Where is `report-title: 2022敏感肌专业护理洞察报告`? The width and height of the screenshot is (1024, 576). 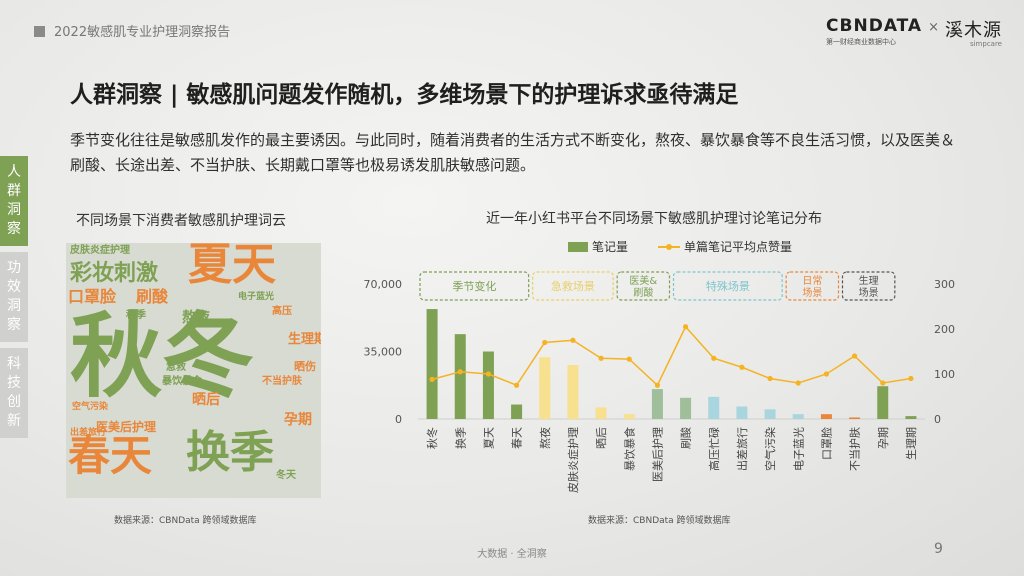 report-title: 2022敏感肌专业护理洞察报告 is located at coordinates (142, 32).